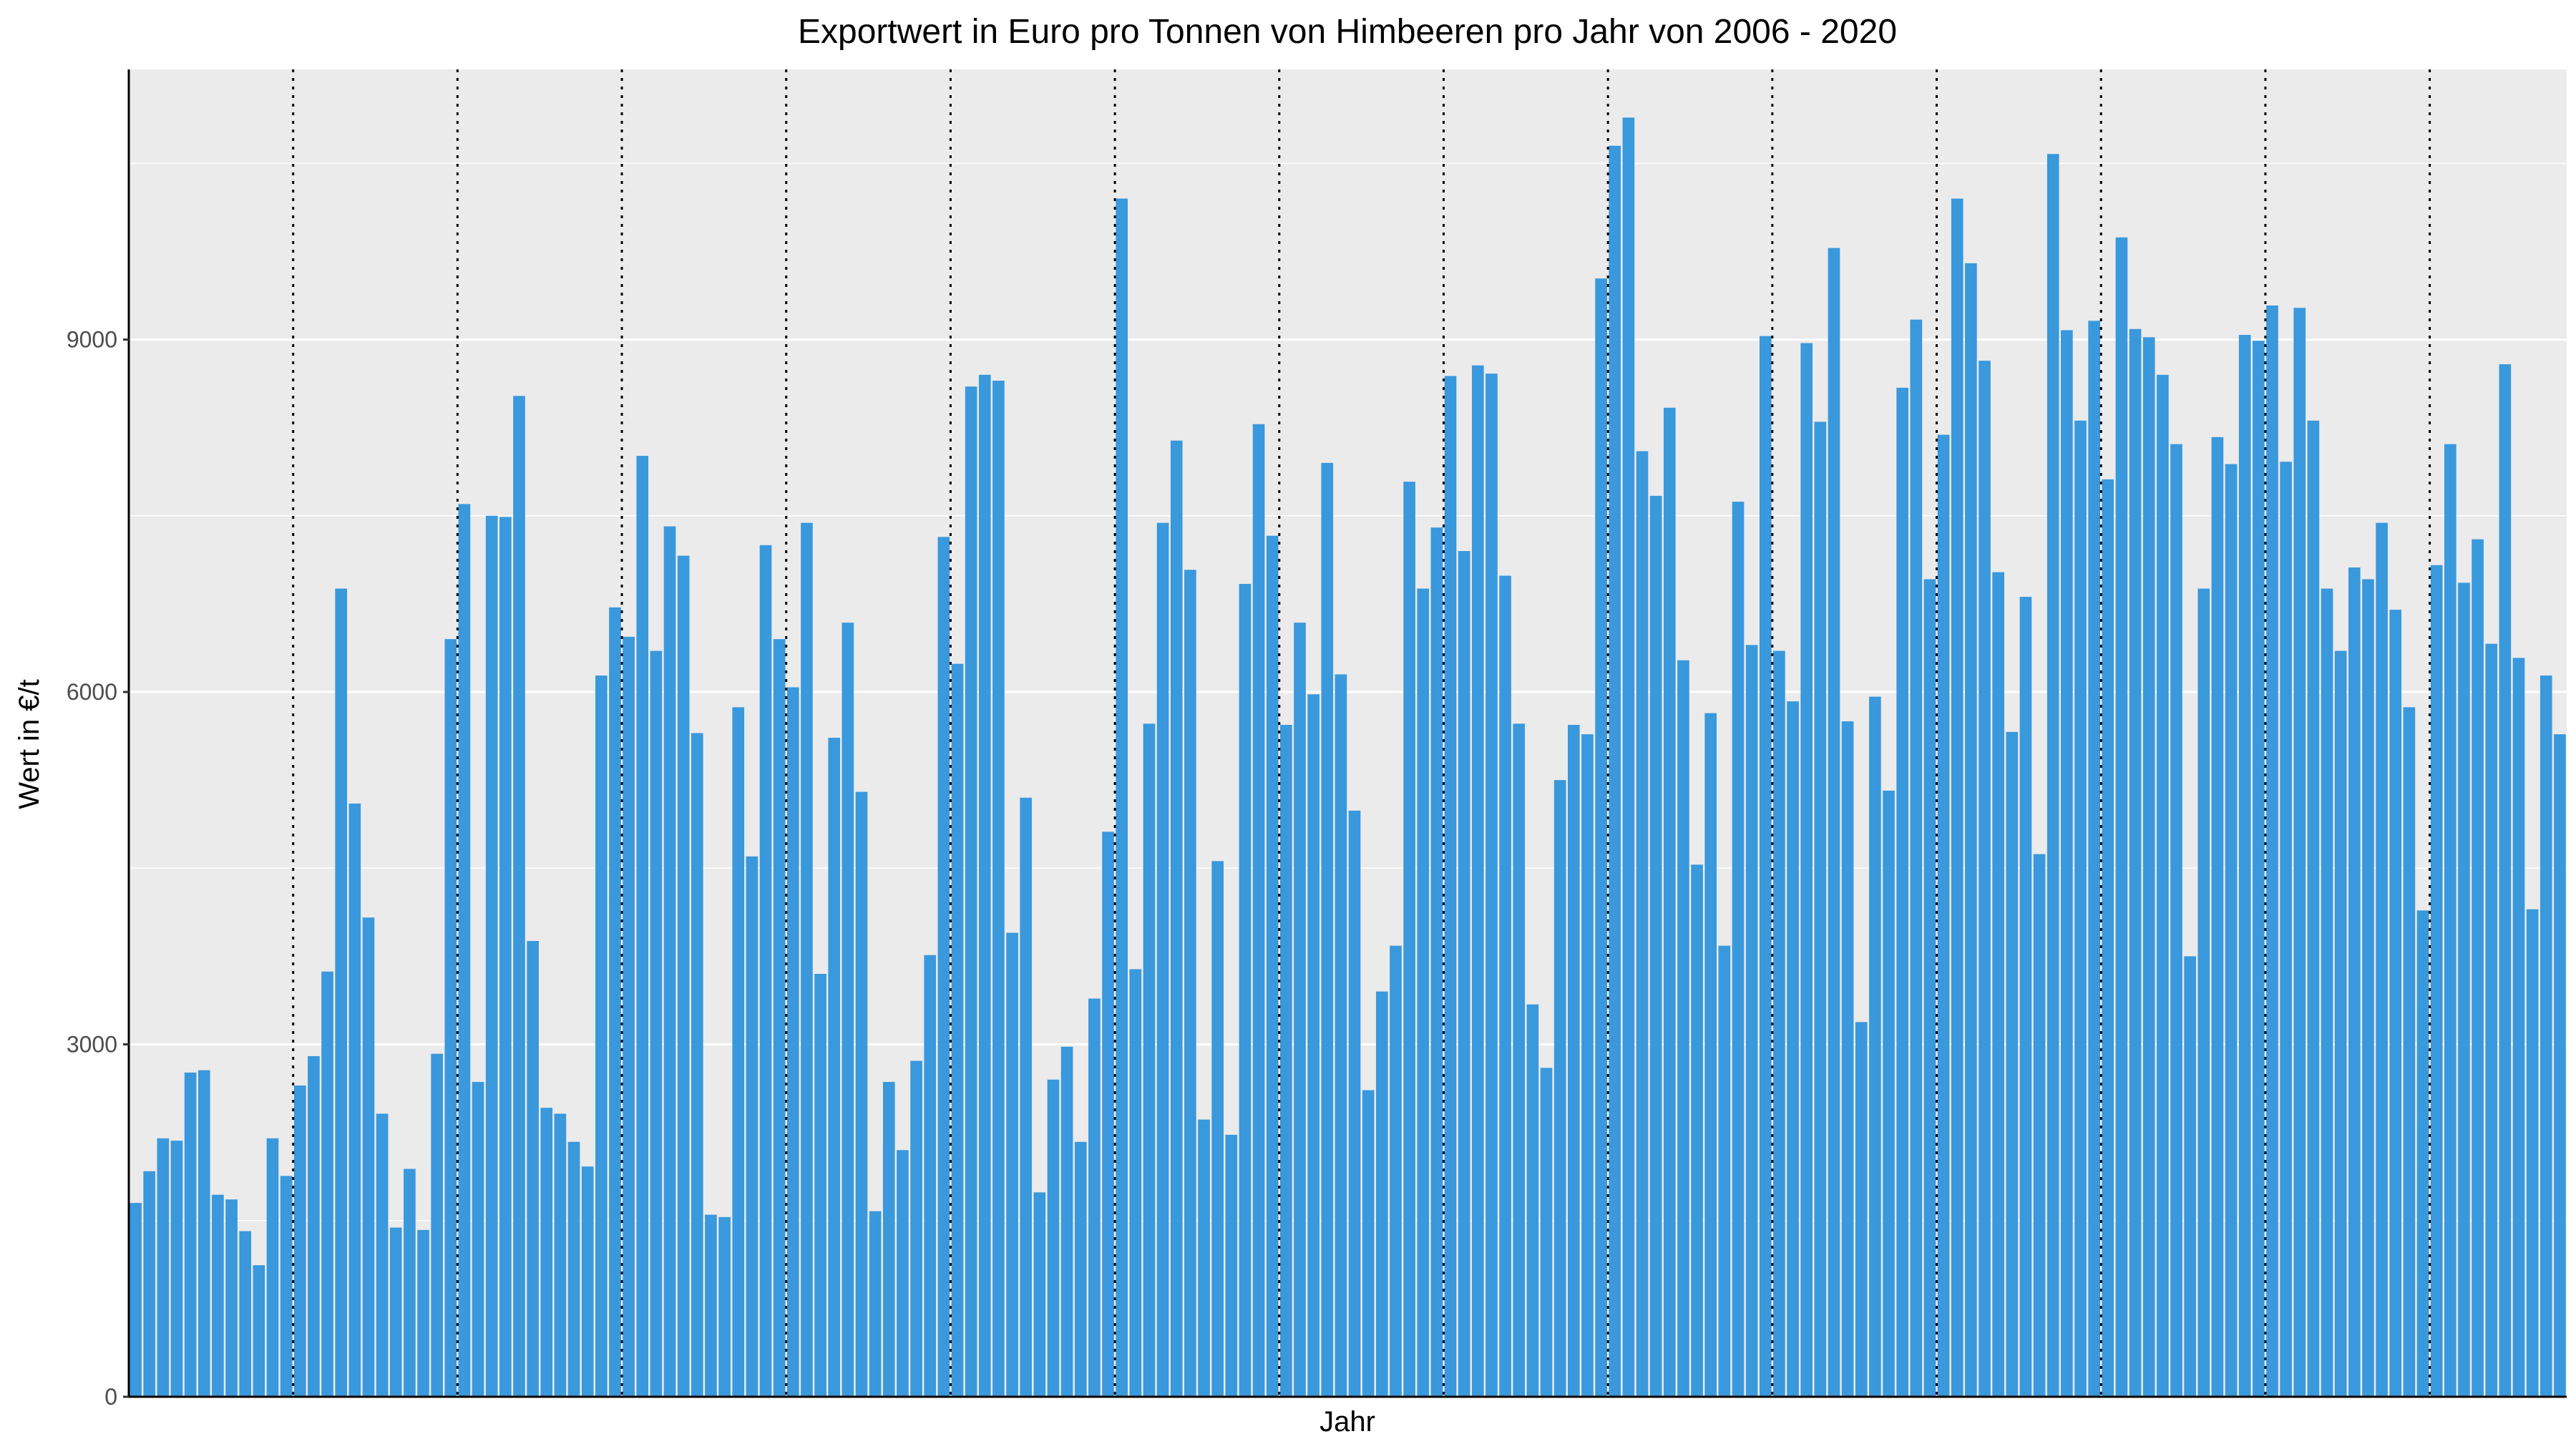  I want to click on y-tick-label: 3000, so click(92, 1045).